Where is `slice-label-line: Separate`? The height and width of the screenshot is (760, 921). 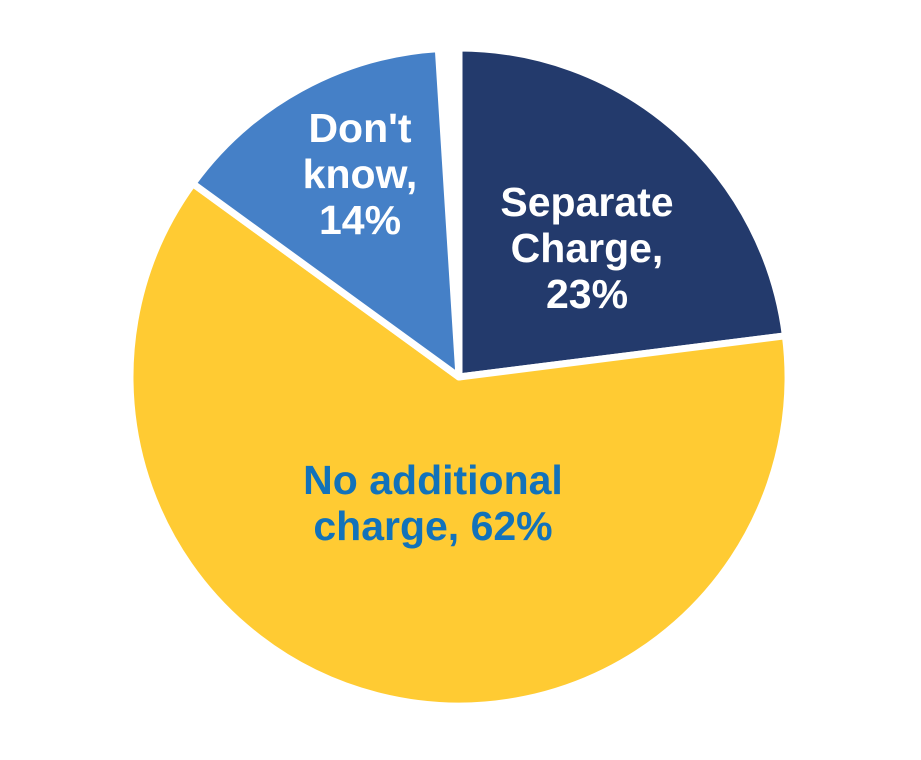
slice-label-line: Separate is located at coordinates (587, 202).